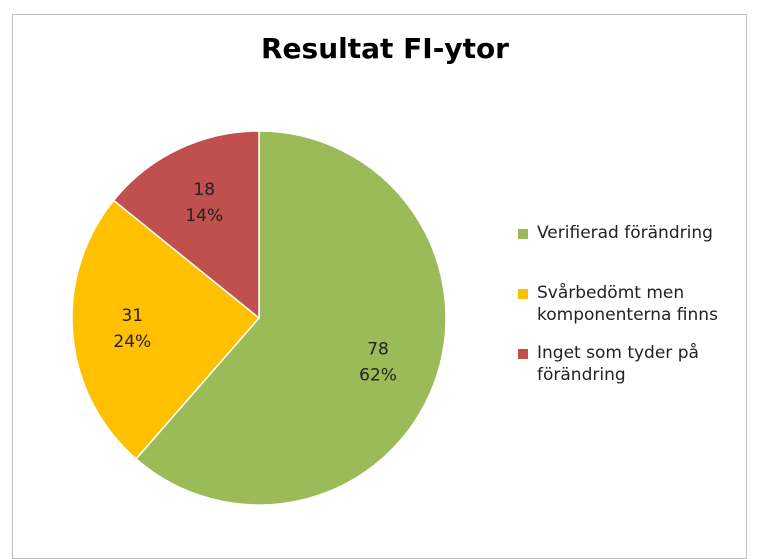  I want to click on legend-label: Svårbedömt men komponenterna finns, so click(627, 304).